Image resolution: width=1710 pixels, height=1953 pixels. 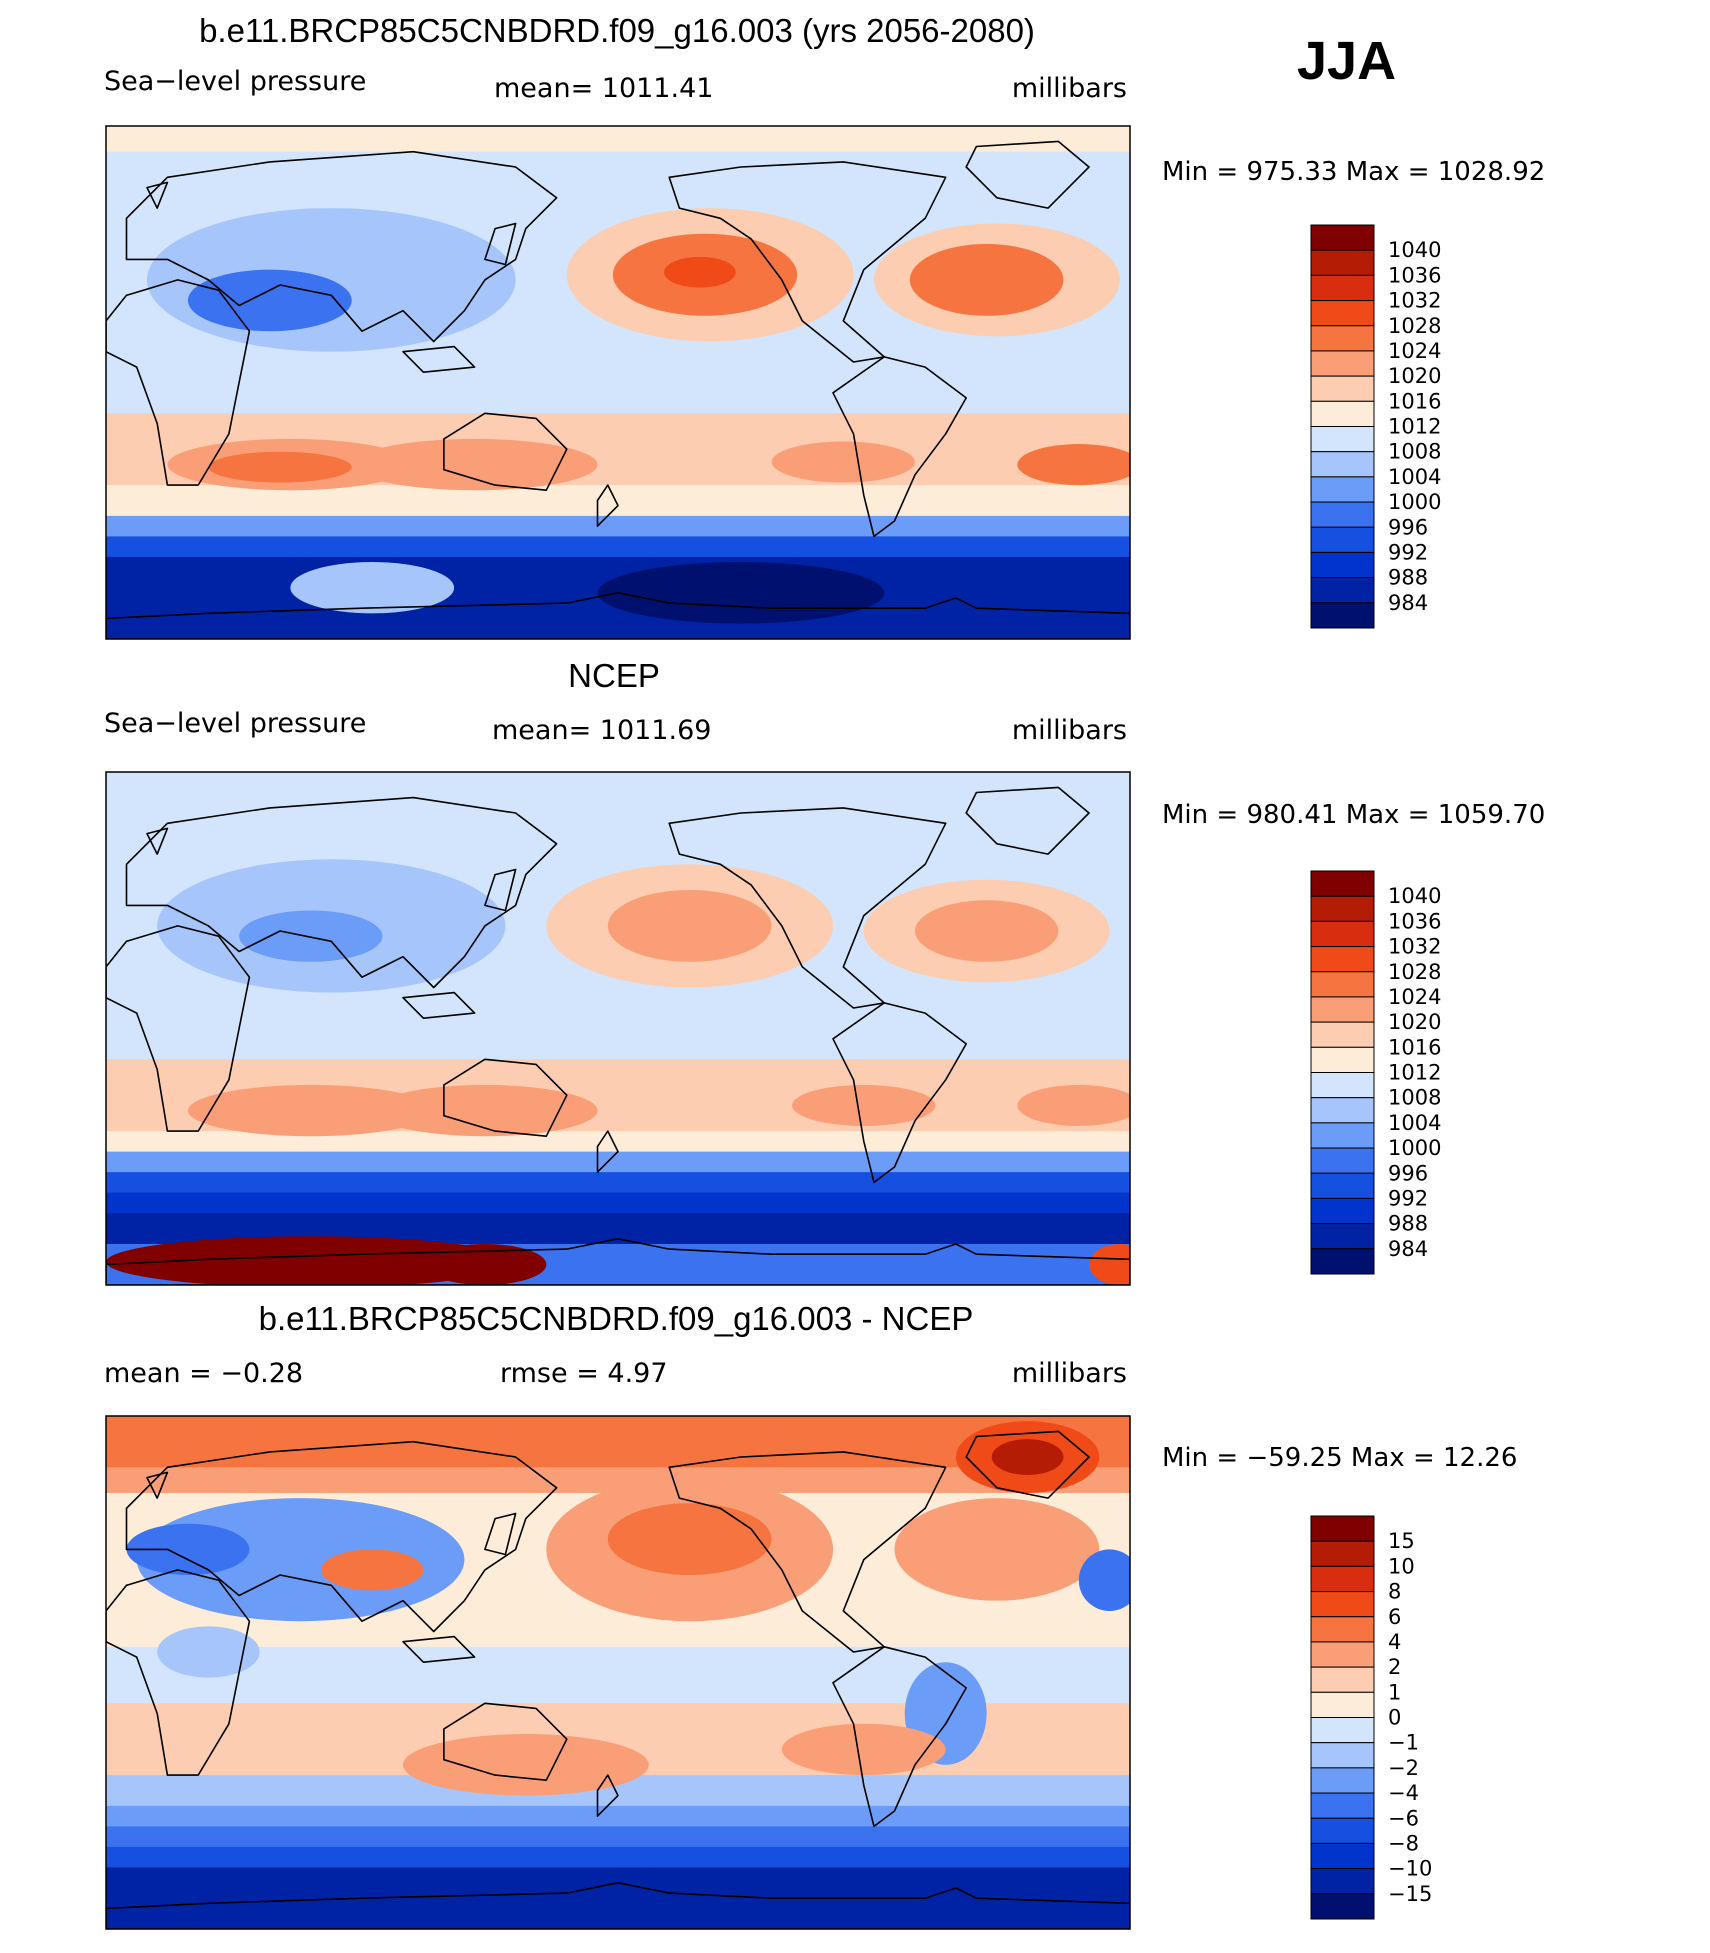 What do you see at coordinates (235, 723) in the screenshot?
I see `panel-2-variable: Sea−level pressure` at bounding box center [235, 723].